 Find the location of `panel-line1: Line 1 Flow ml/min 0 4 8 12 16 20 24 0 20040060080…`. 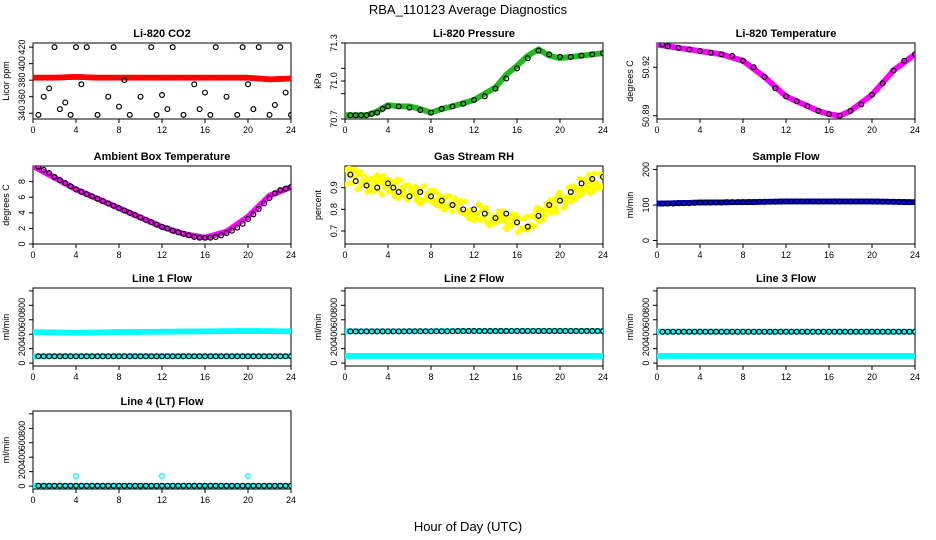

panel-line1: Line 1 Flow ml/min 0 4 8 12 16 20 24 0 20040060080… is located at coordinates (148, 327).